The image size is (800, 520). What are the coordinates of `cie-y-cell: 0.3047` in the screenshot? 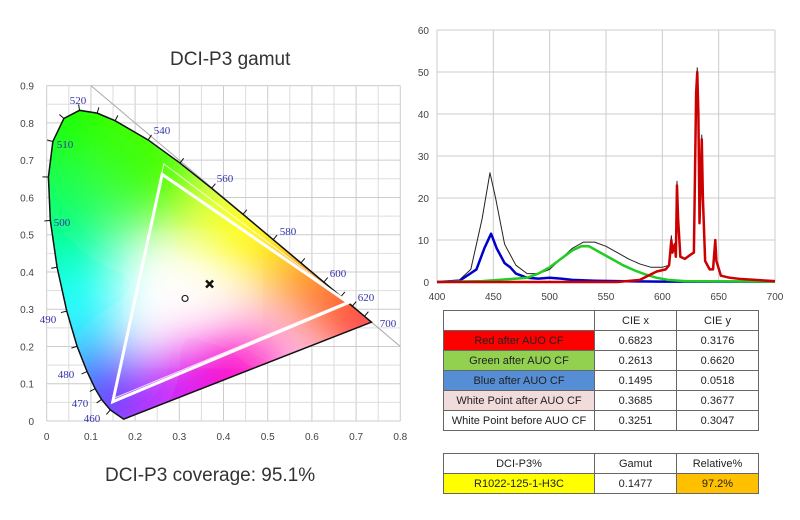 It's located at (718, 421).